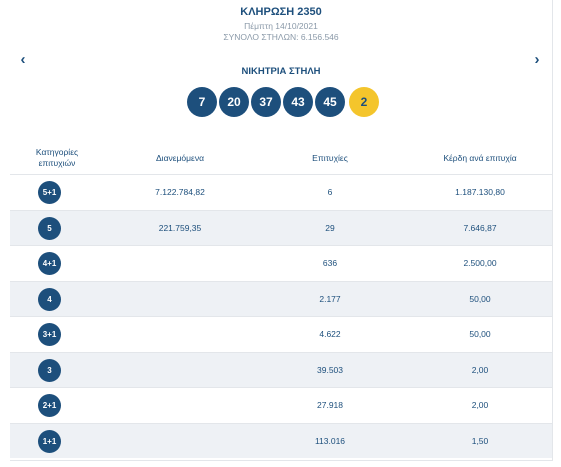 This screenshot has height=467, width=561. What do you see at coordinates (480, 192) in the screenshot?
I see `prize-value: 1.187.130,80` at bounding box center [480, 192].